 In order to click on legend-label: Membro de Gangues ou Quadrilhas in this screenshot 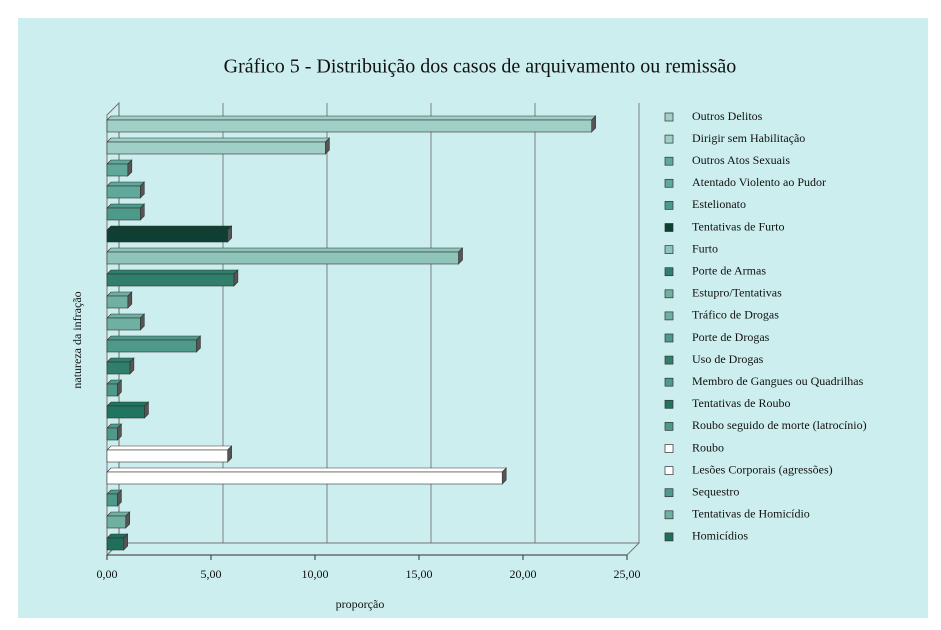, I will do `click(778, 381)`.